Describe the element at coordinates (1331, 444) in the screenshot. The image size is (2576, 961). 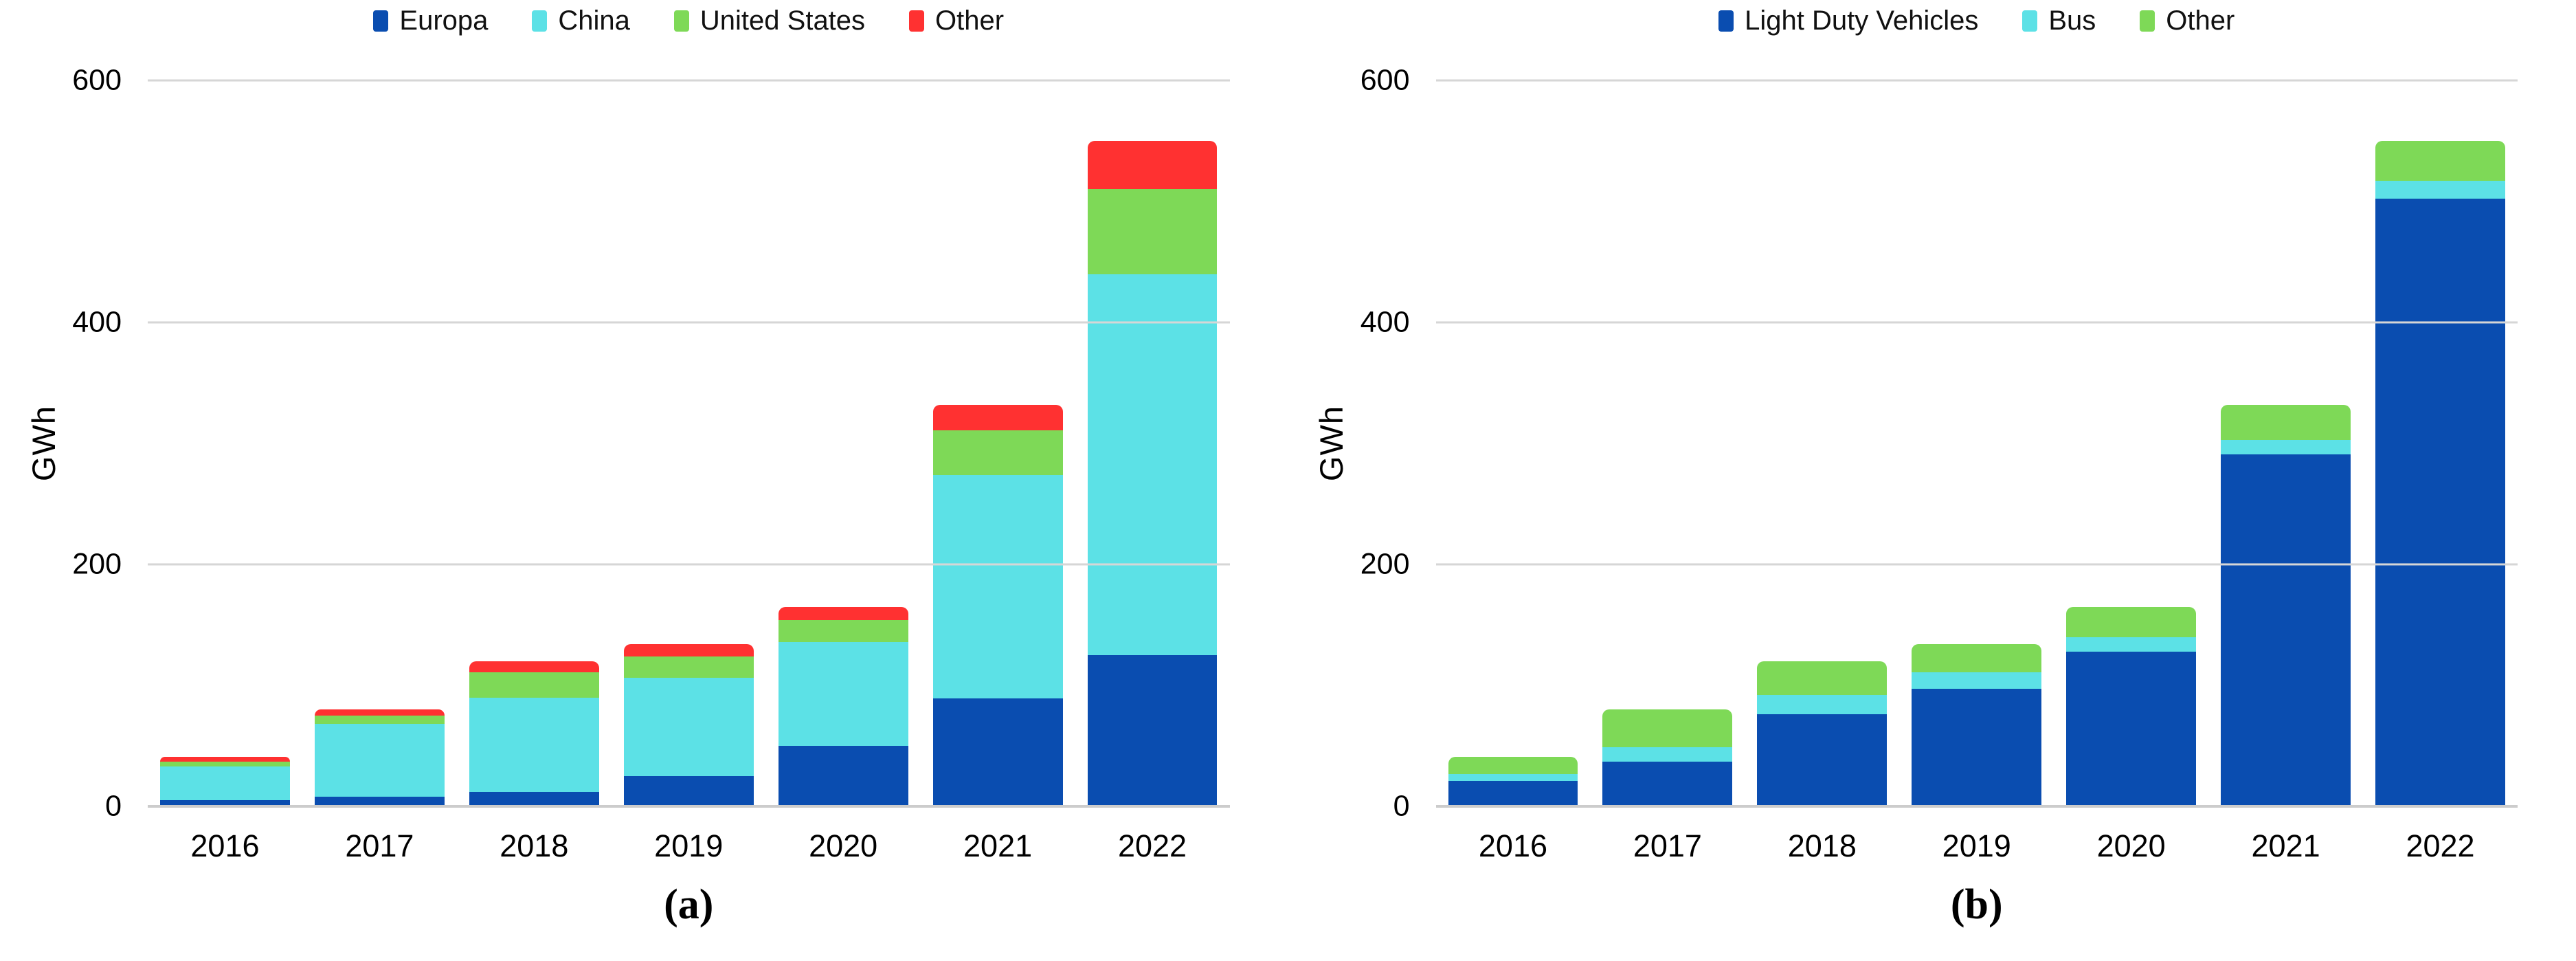
I see `y-axis-title-b: GWh` at that location.